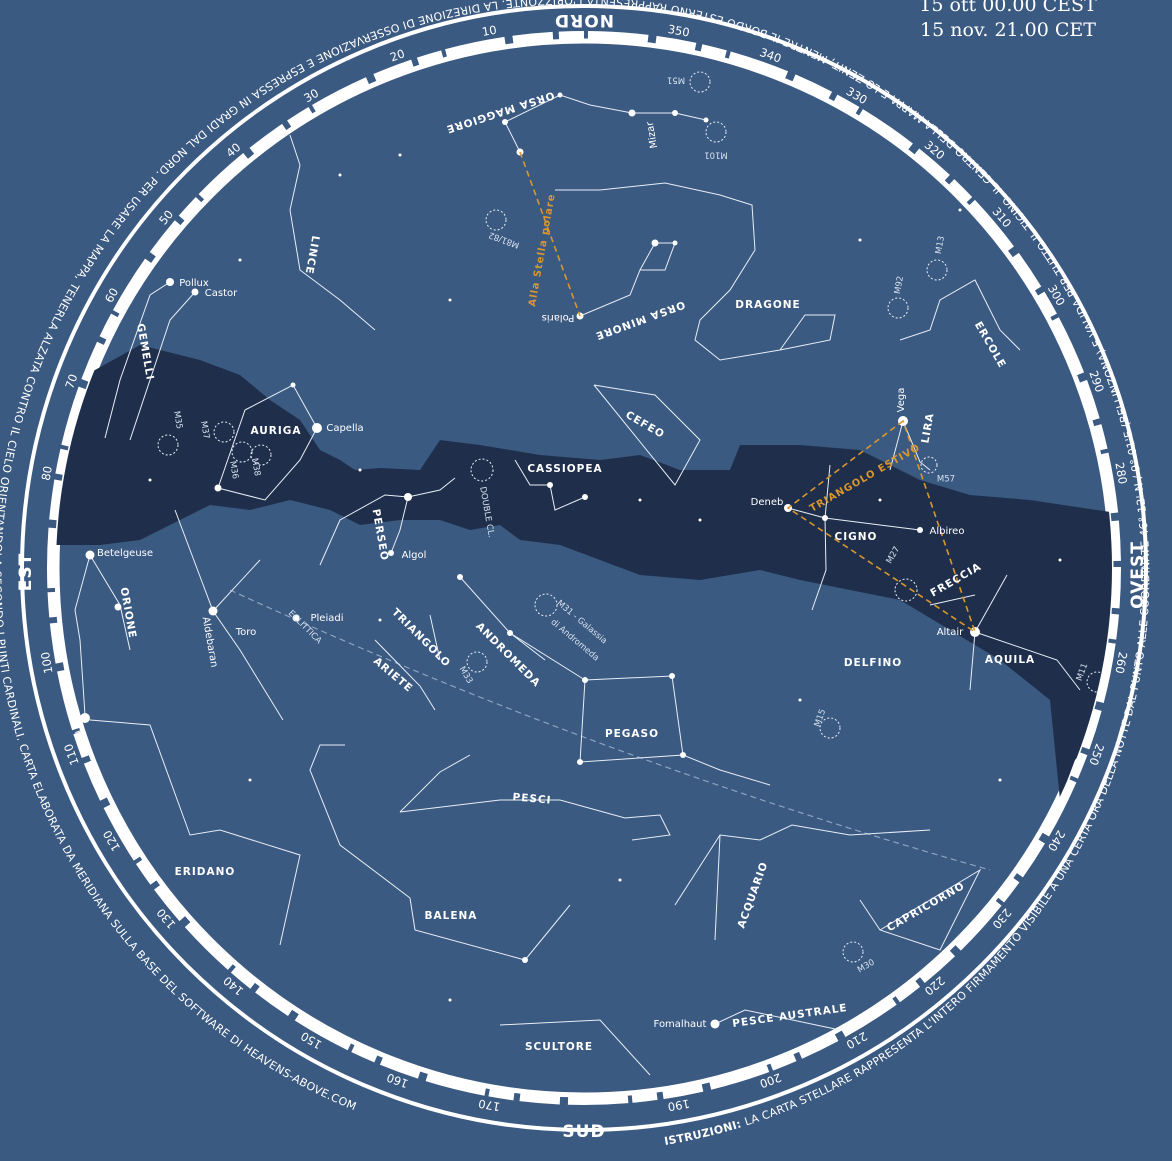  Describe the element at coordinates (414, 555) in the screenshot. I see `star-label: Algol` at that location.